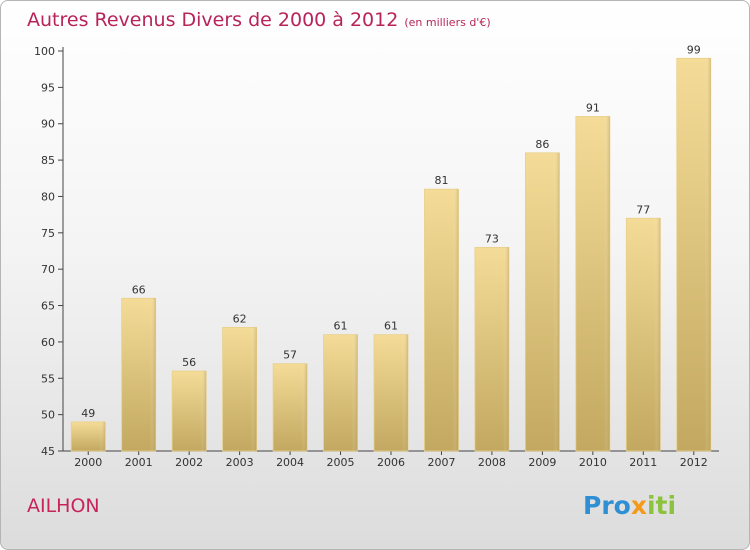 This screenshot has width=750, height=550. Describe the element at coordinates (492, 462) in the screenshot. I see `x-tick-label: 2008` at that location.